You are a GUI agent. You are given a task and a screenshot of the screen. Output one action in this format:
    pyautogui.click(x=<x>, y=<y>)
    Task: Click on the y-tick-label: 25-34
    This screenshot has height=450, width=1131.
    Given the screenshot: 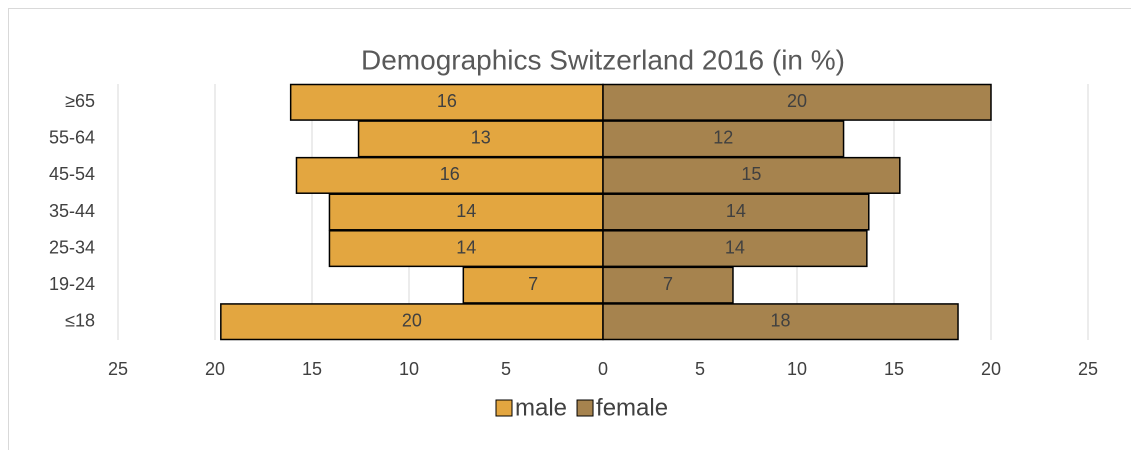 What is the action you would take?
    pyautogui.click(x=72, y=247)
    